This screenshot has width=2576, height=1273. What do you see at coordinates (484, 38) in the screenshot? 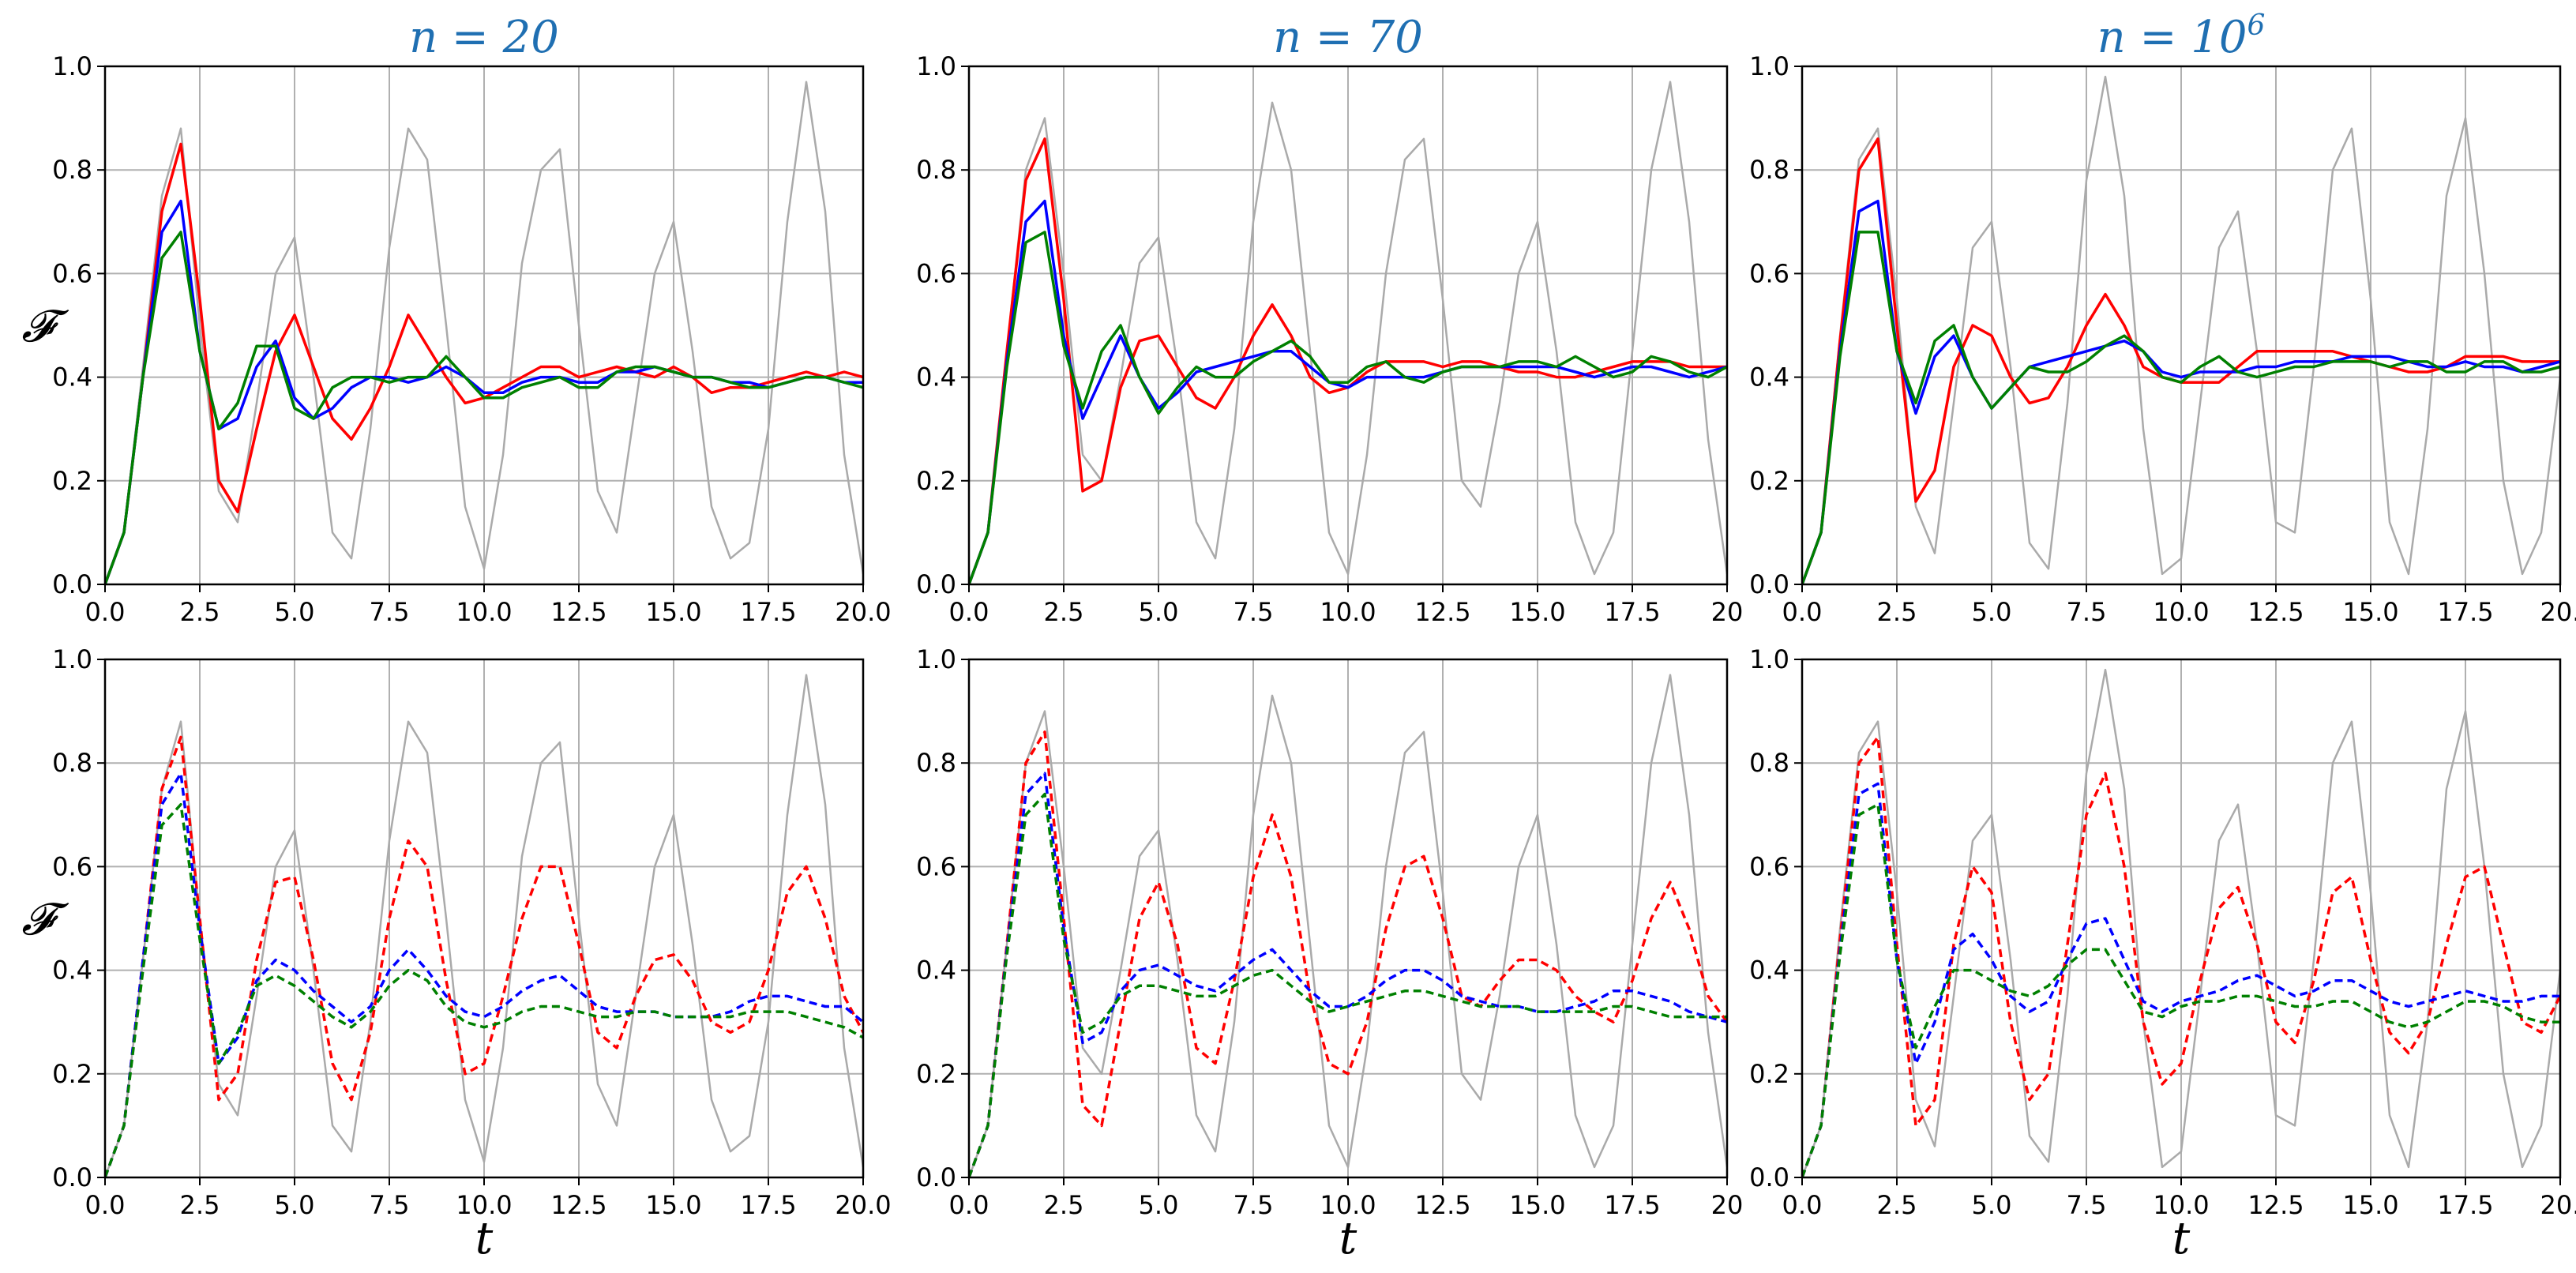
I see `panel-title: n = 20` at bounding box center [484, 38].